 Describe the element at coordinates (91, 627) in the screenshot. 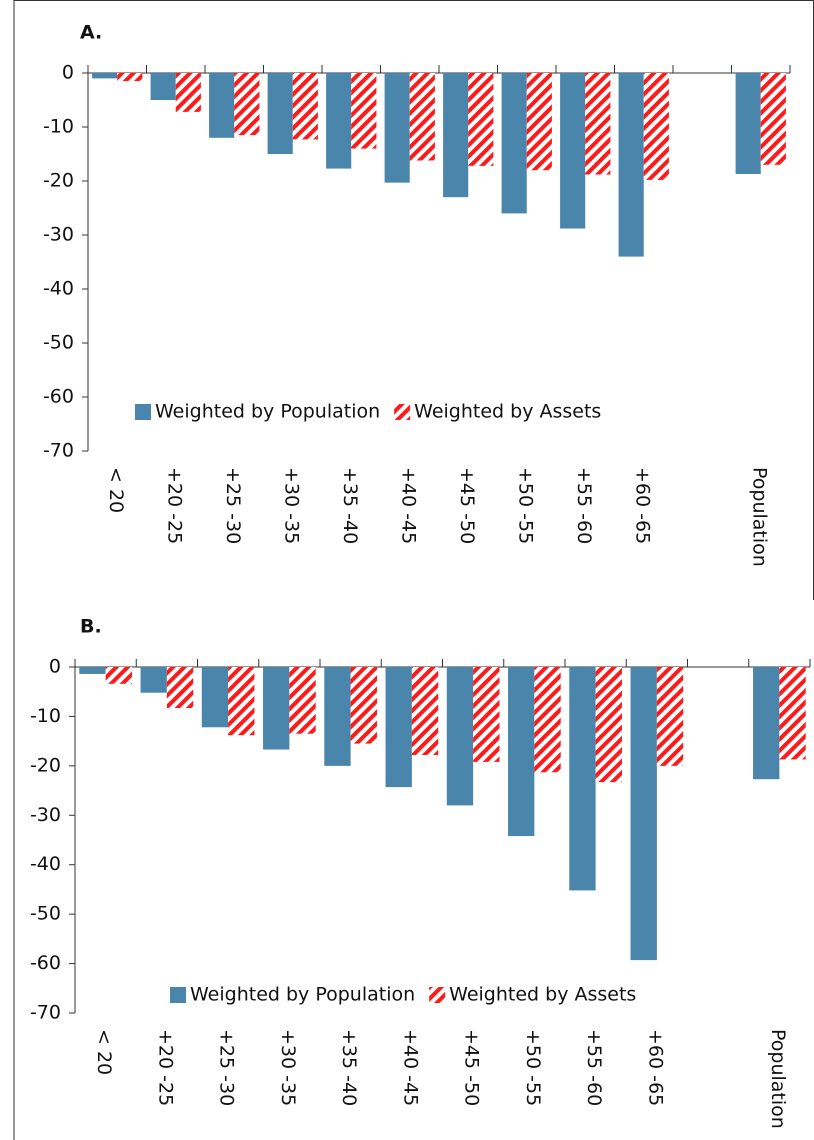

I see `panel-title: B.` at that location.